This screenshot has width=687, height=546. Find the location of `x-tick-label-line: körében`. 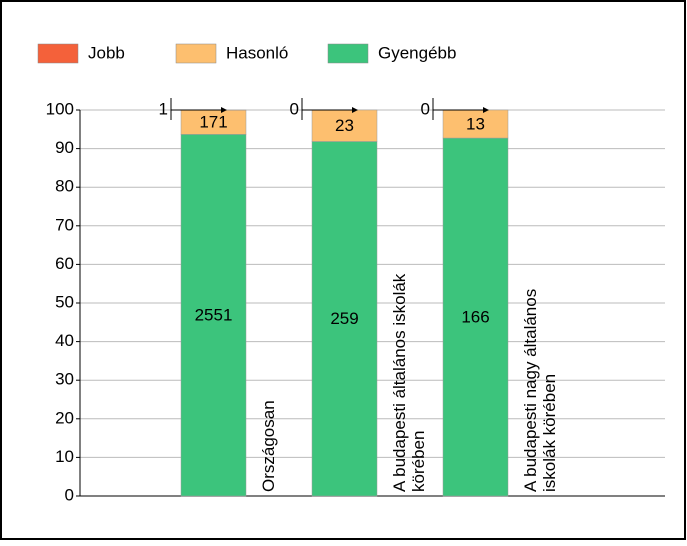

x-tick-label-line: körében is located at coordinates (418, 461).